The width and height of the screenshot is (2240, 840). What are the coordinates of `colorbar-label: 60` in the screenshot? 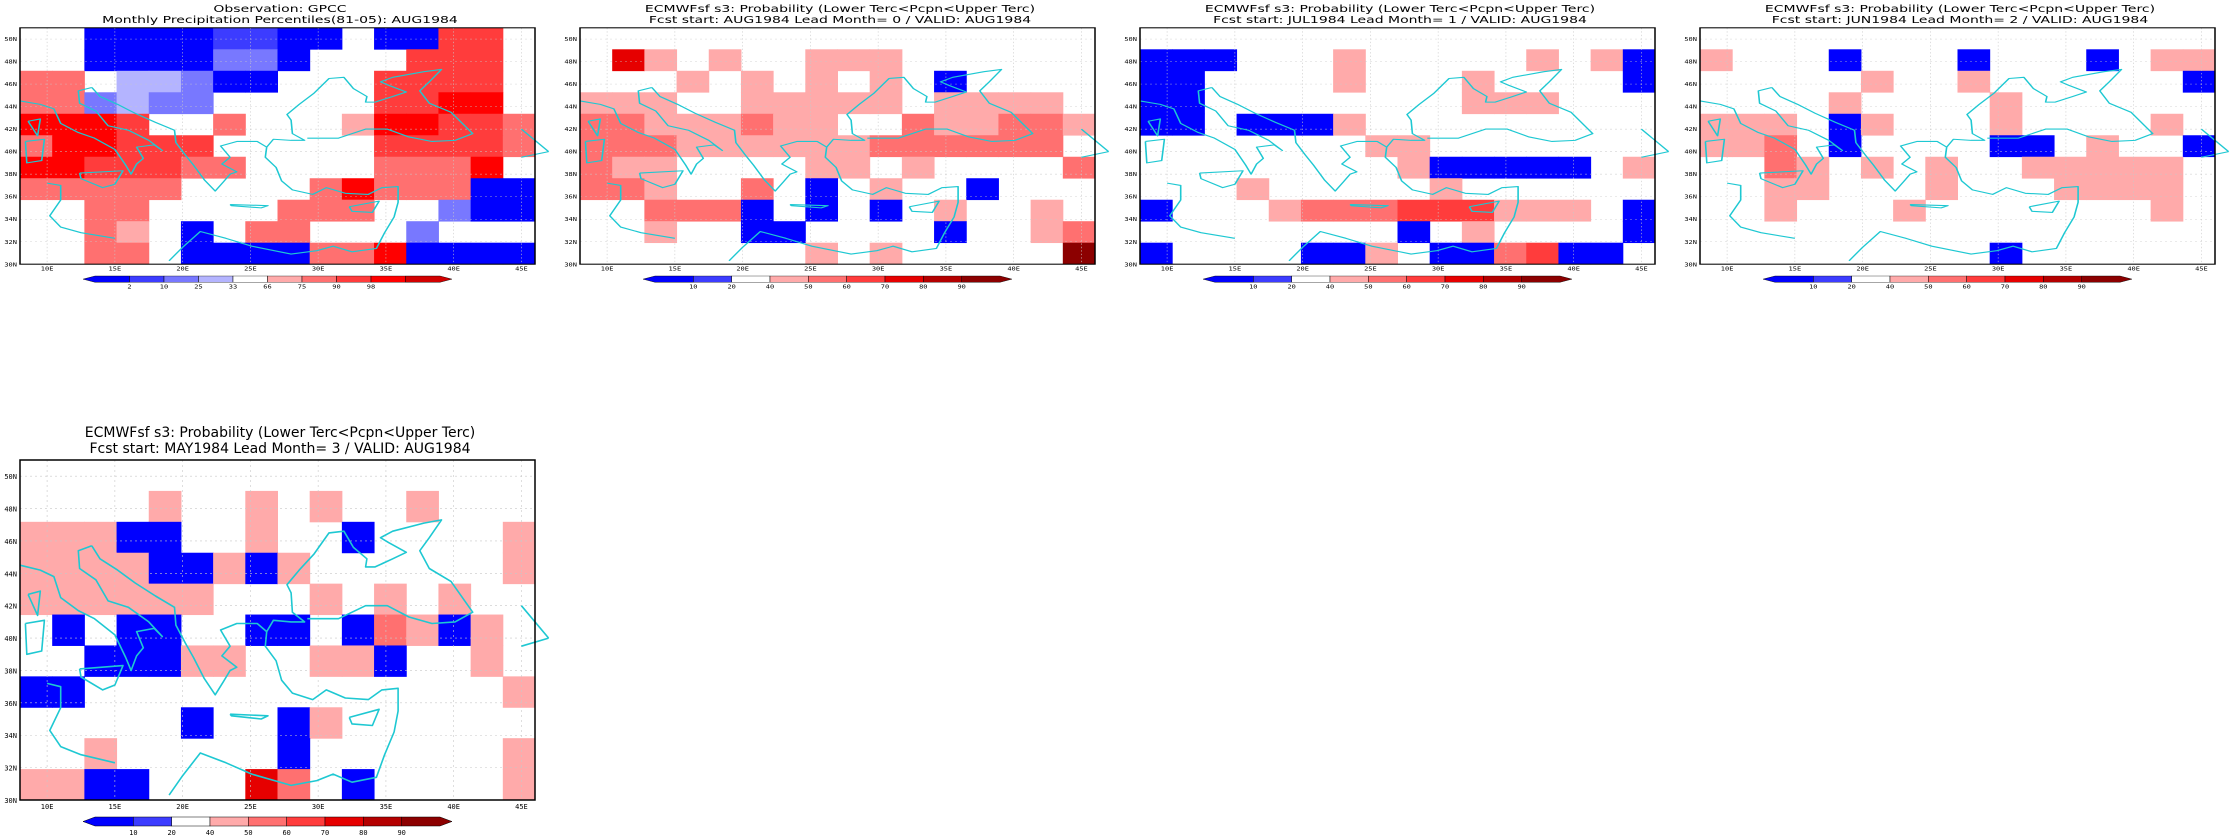 It's located at (1406, 287).